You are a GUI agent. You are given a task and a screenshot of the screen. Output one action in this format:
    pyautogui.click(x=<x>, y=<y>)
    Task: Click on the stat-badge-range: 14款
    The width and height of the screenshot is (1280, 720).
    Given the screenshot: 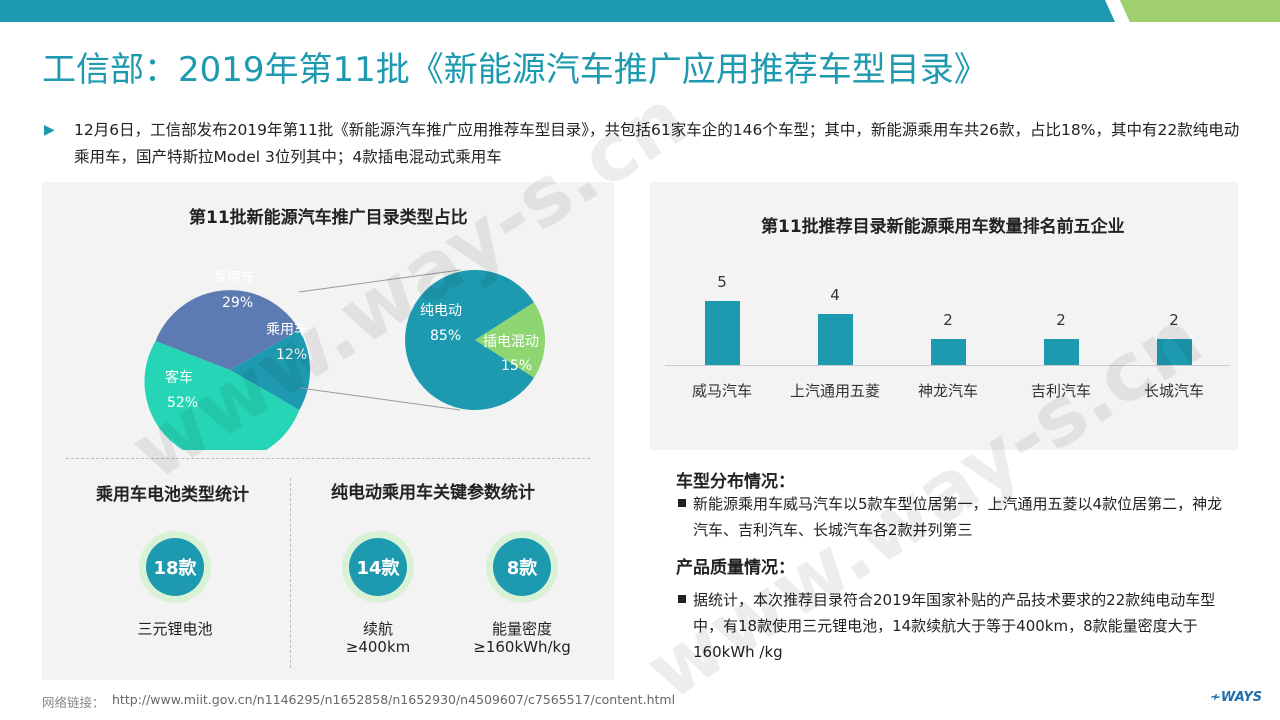 What is the action you would take?
    pyautogui.click(x=378, y=567)
    